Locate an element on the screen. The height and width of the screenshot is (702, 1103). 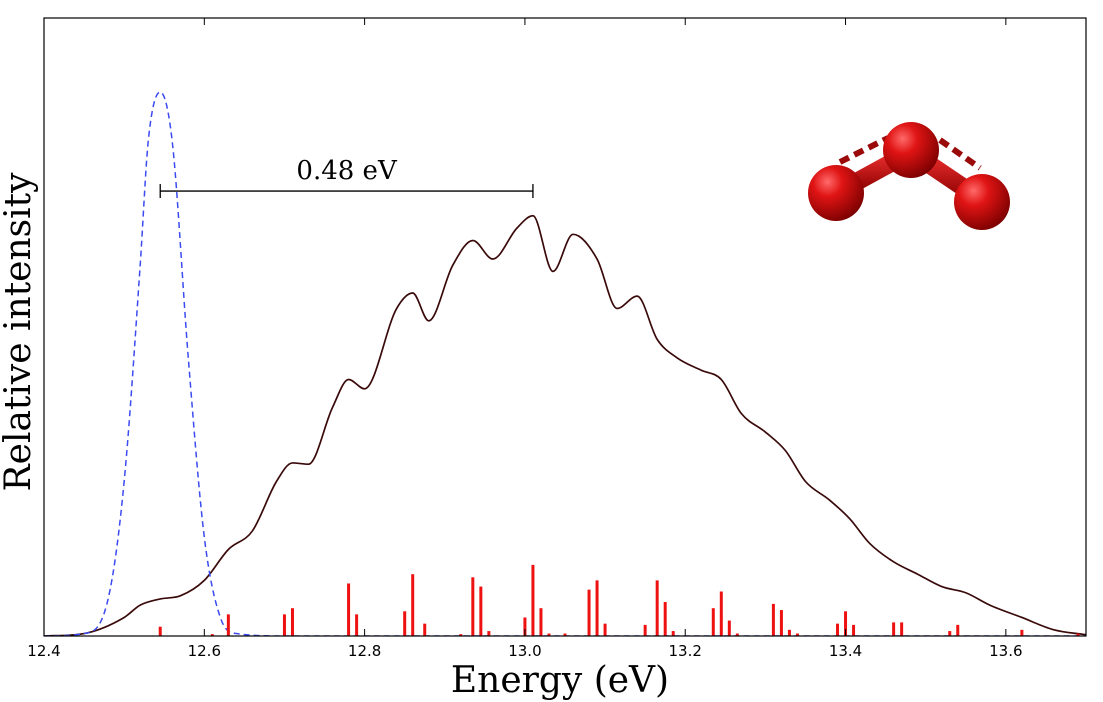
dash-right is located at coordinates (960, 154).